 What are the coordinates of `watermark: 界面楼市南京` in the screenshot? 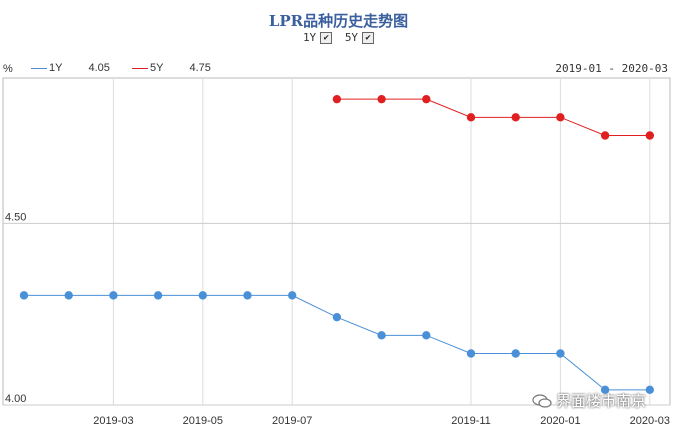 It's located at (589, 400).